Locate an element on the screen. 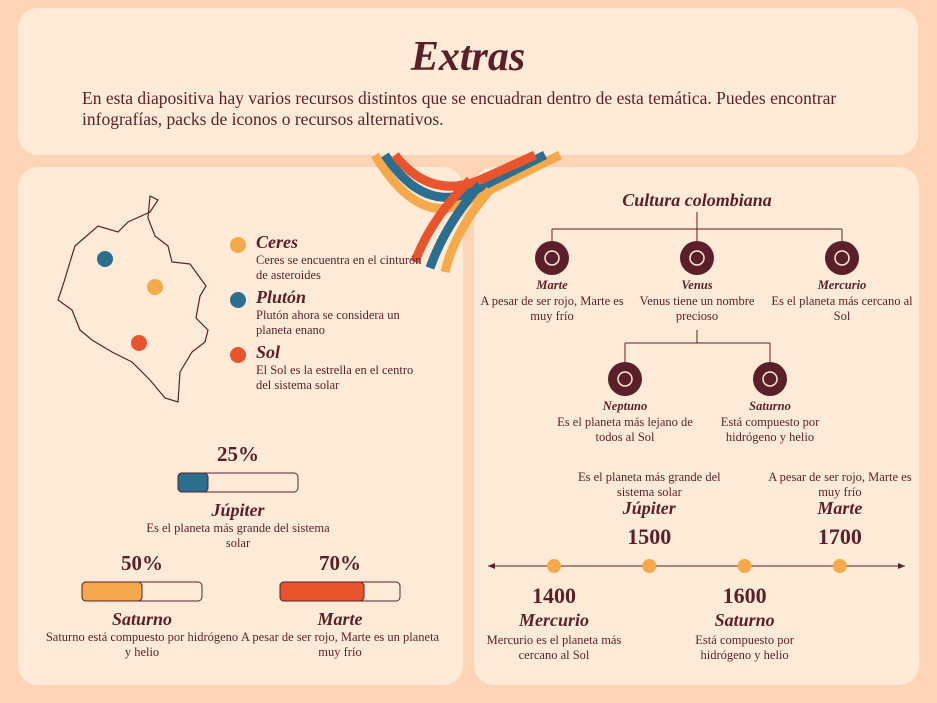  title: Extras is located at coordinates (468, 57).